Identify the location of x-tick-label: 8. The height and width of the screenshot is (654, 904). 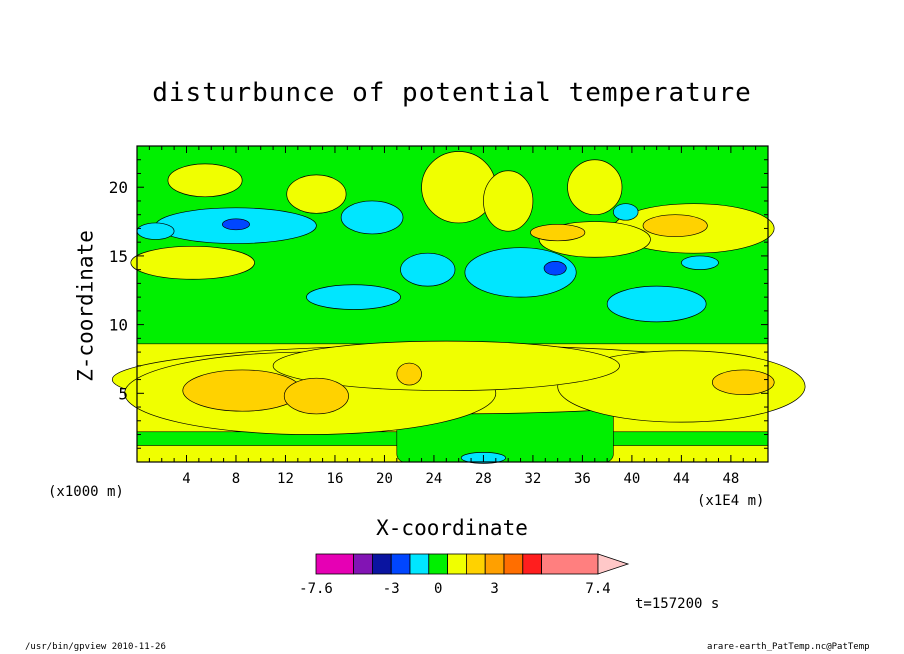
(236, 479).